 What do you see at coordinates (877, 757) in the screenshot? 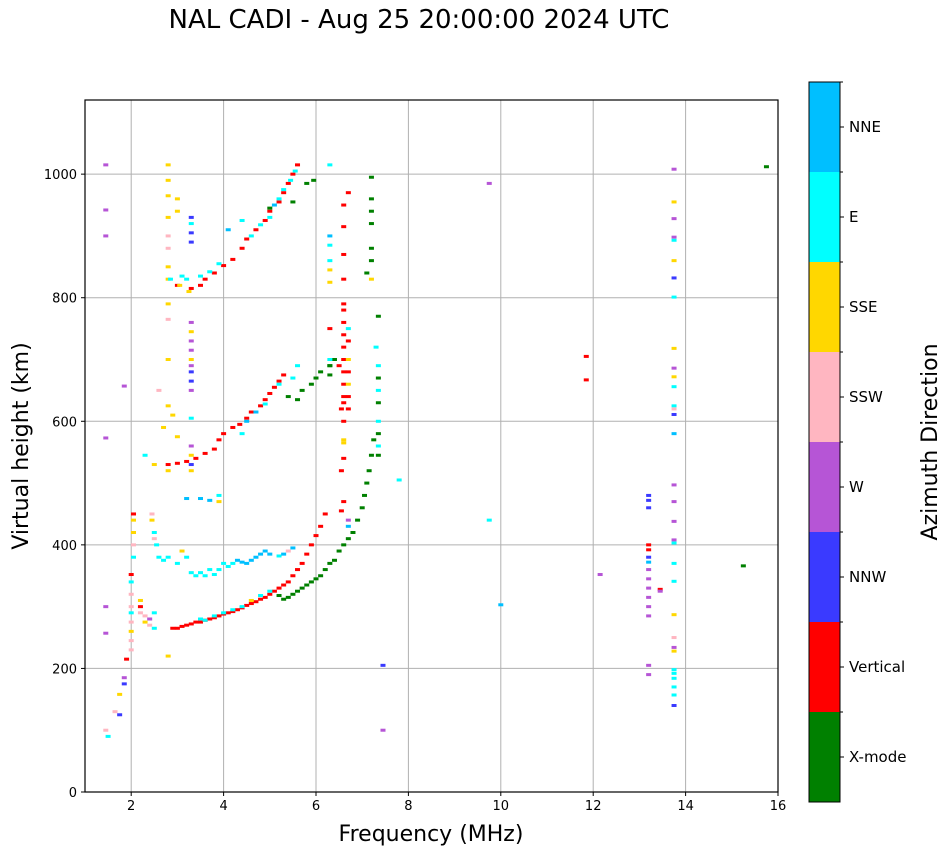
I see `colorbar-tick-label: X-mode` at bounding box center [877, 757].